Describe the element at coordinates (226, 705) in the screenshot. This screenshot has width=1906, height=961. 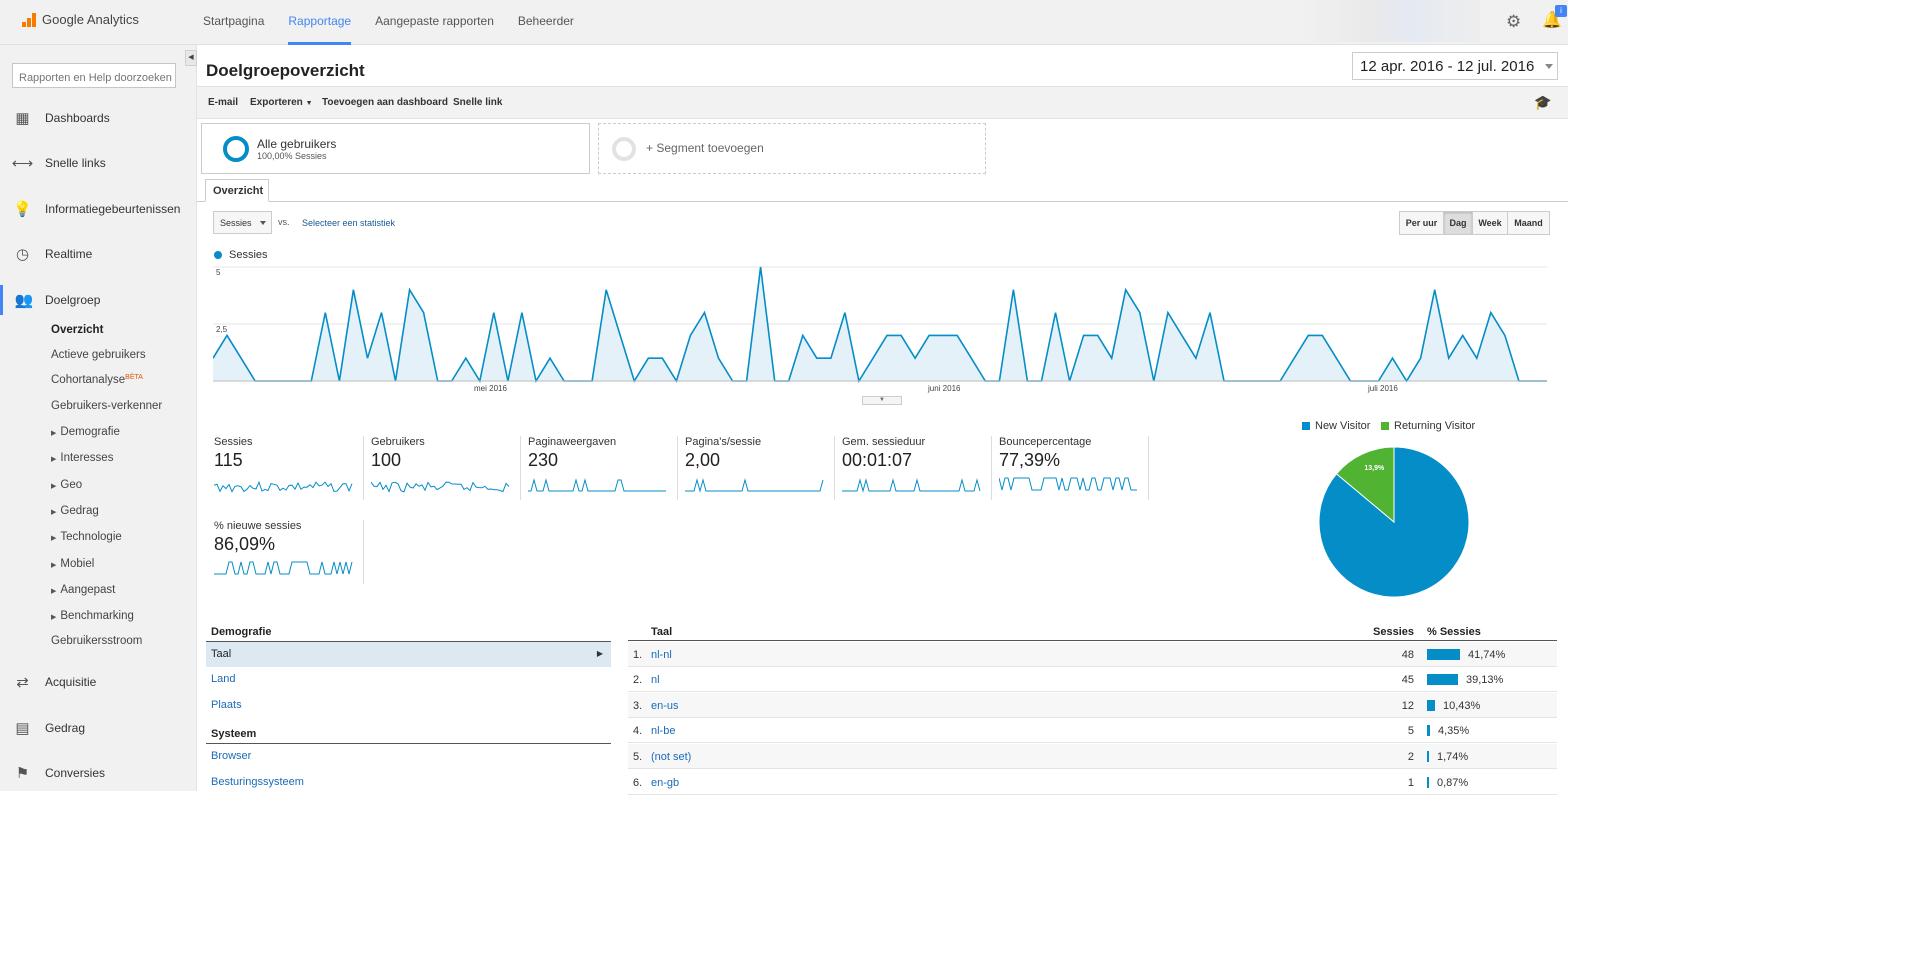
I see `dem-item-plaats: Plaats` at that location.